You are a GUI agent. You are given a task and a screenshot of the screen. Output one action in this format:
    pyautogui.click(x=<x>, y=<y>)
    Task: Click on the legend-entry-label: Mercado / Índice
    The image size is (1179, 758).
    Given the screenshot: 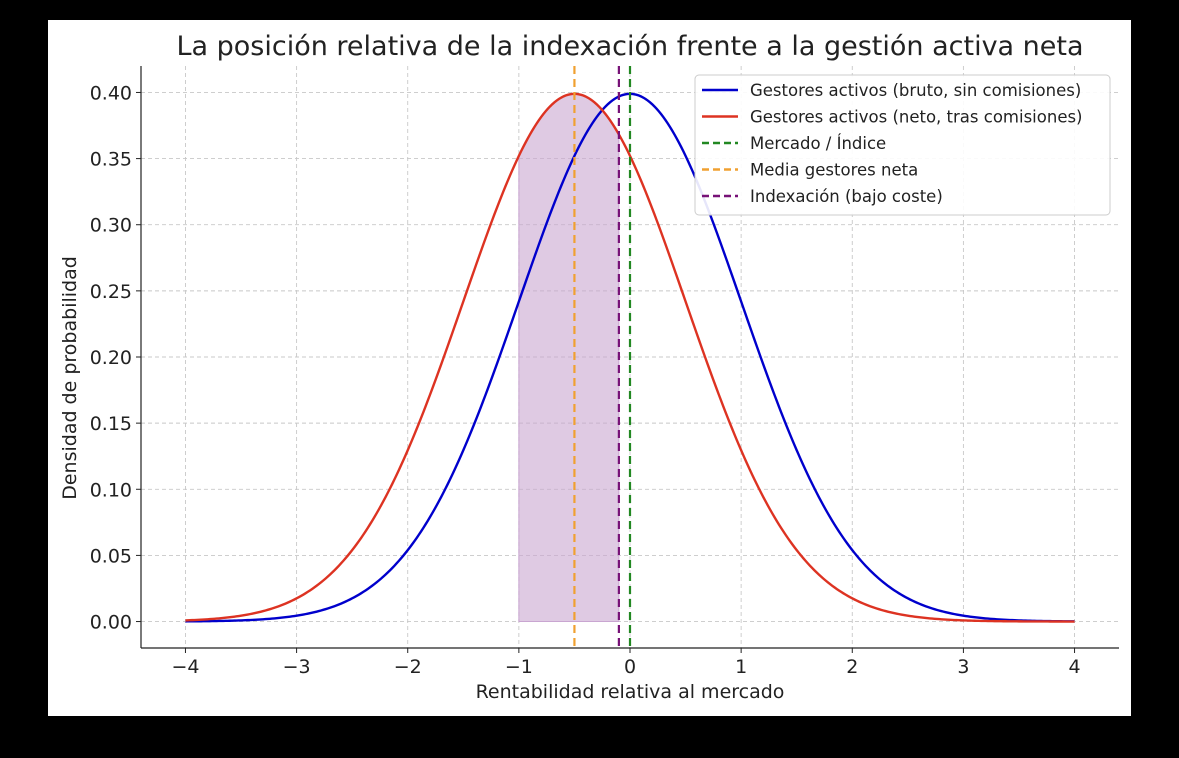 What is the action you would take?
    pyautogui.click(x=818, y=143)
    